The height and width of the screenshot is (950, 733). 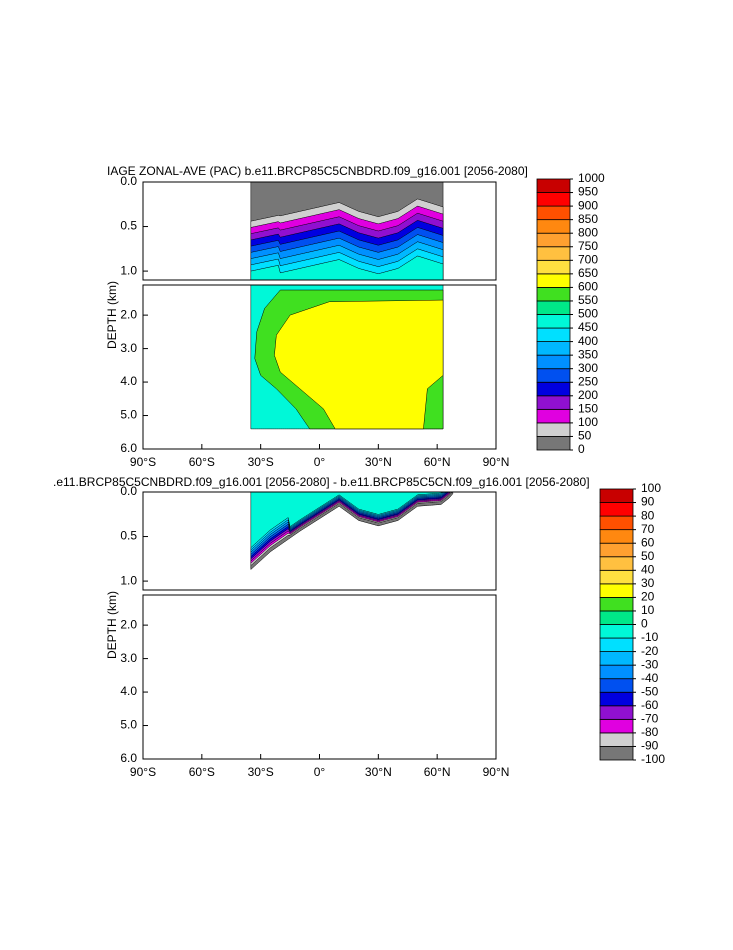 I want to click on colorbar-label: 30, so click(x=648, y=583).